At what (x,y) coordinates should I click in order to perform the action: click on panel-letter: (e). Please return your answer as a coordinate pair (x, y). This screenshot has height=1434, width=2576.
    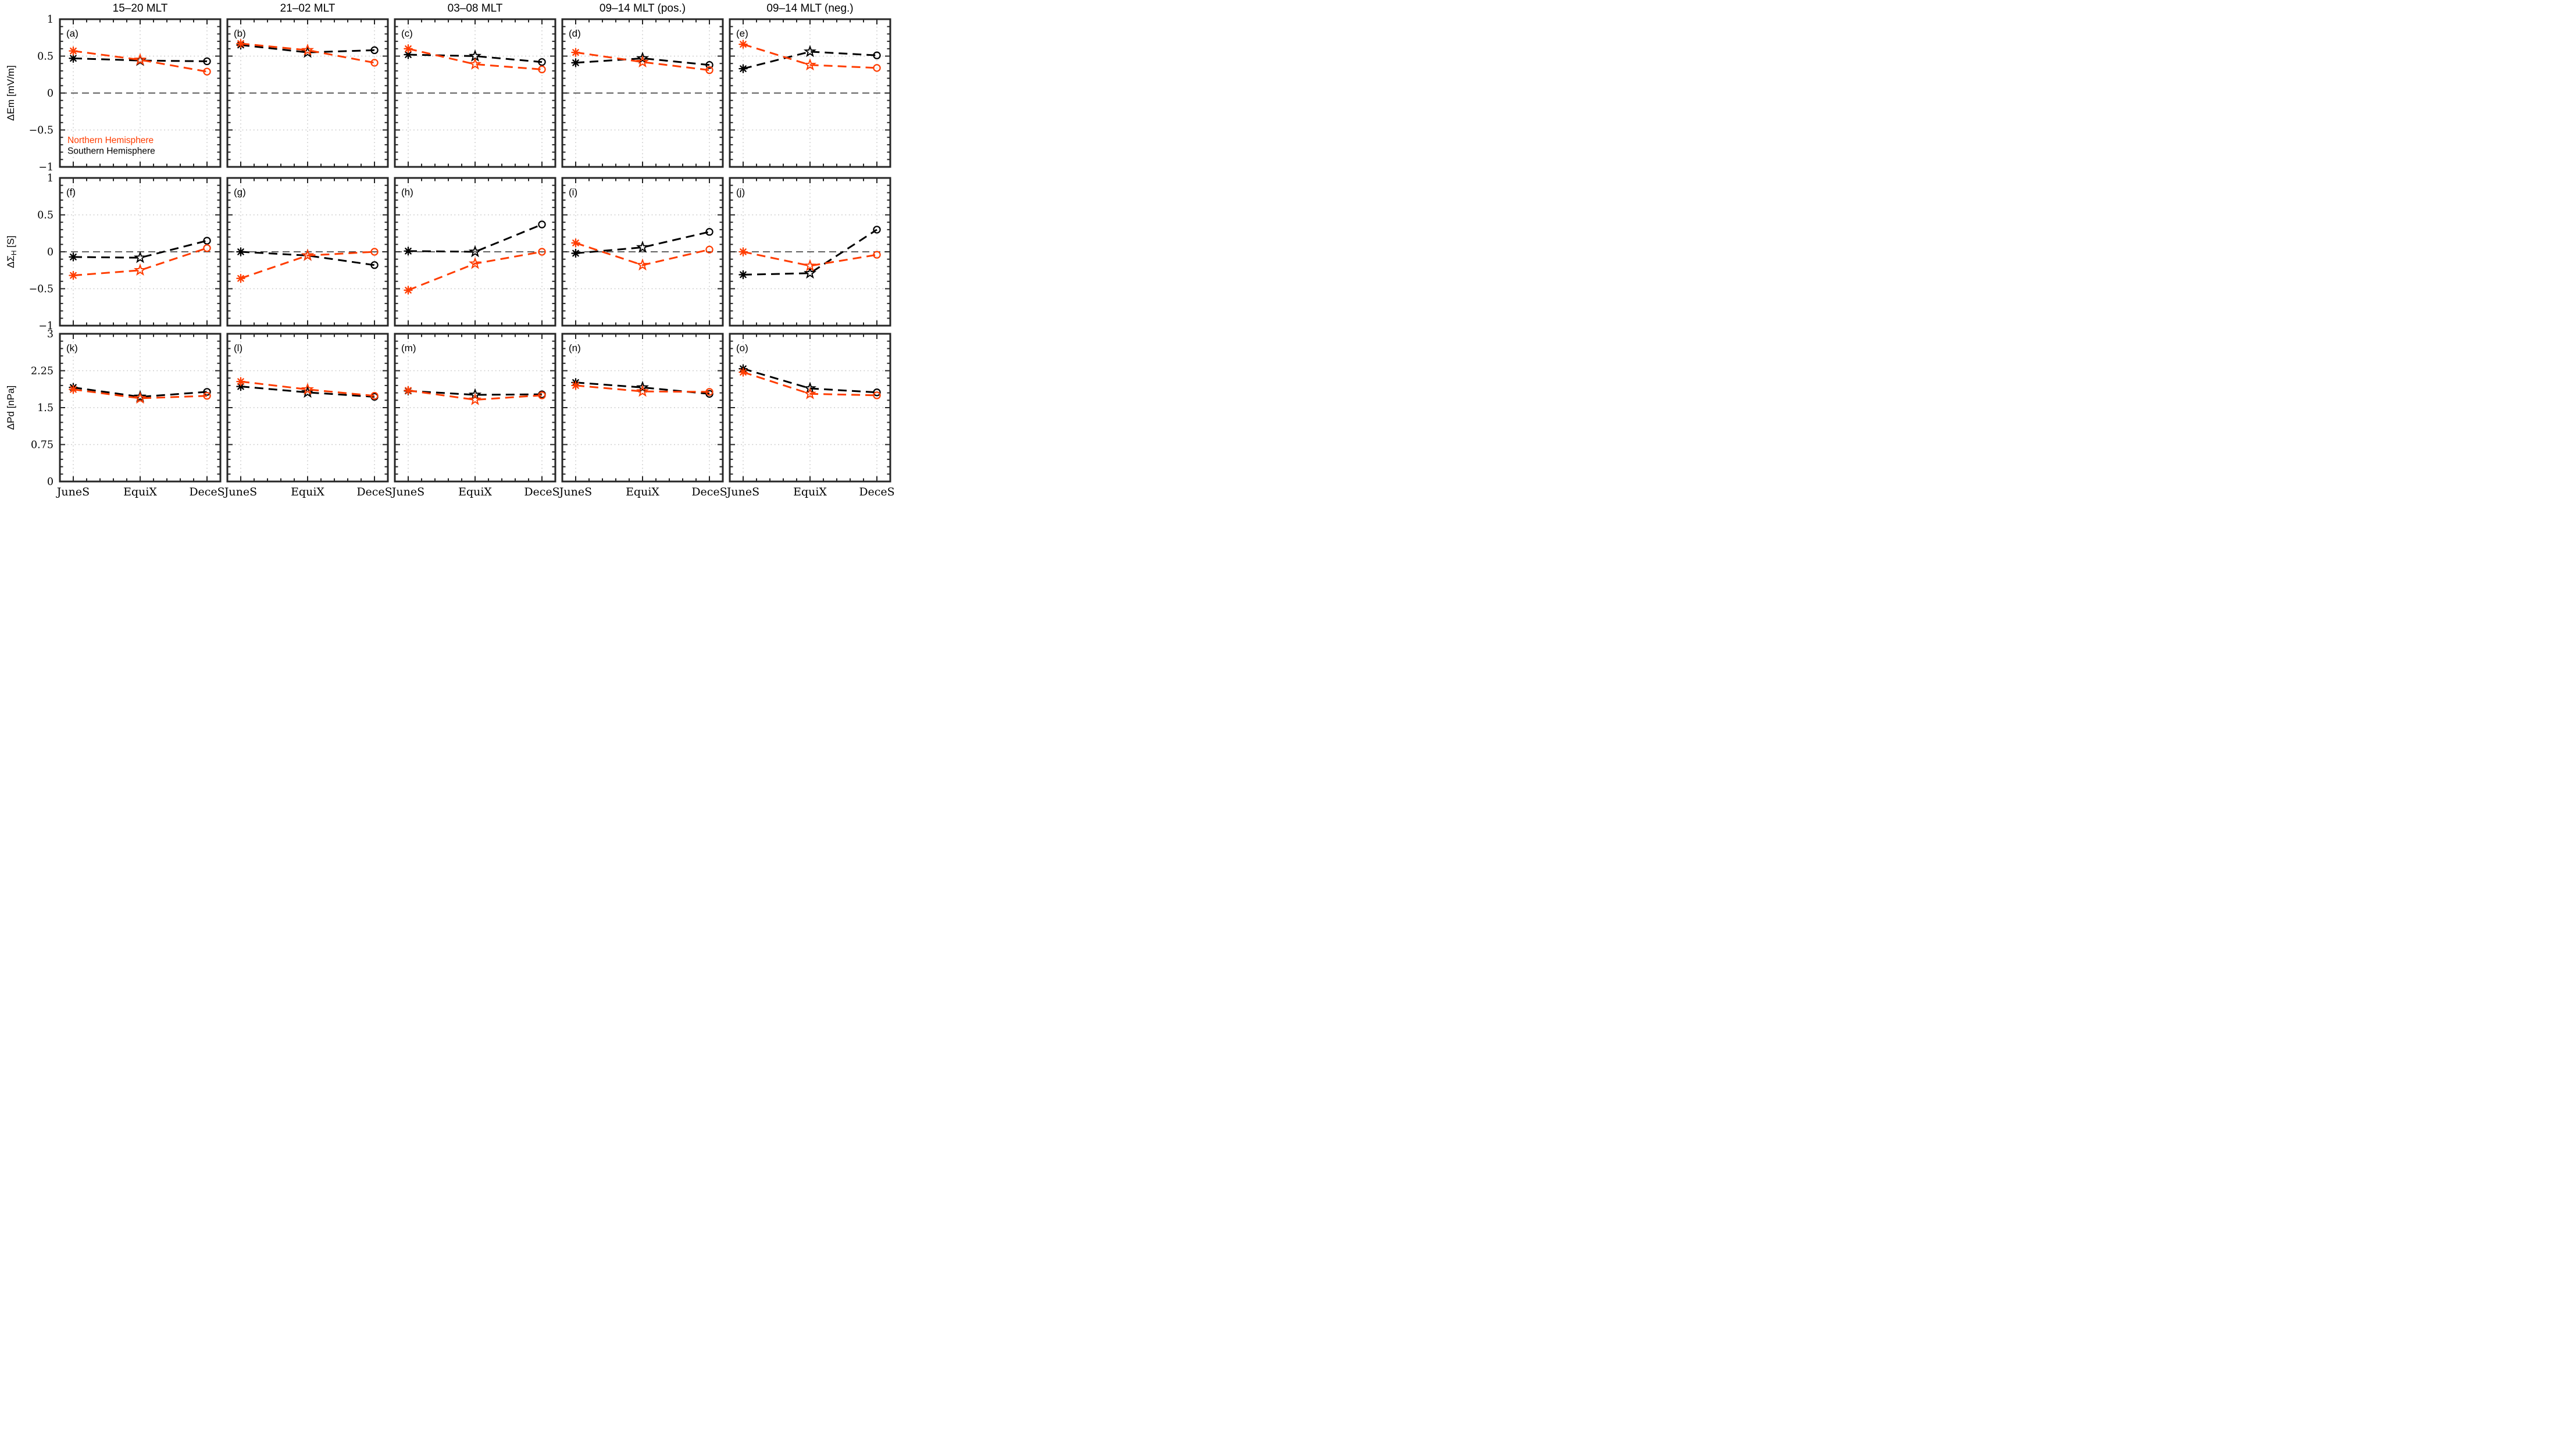
    Looking at the image, I should click on (742, 33).